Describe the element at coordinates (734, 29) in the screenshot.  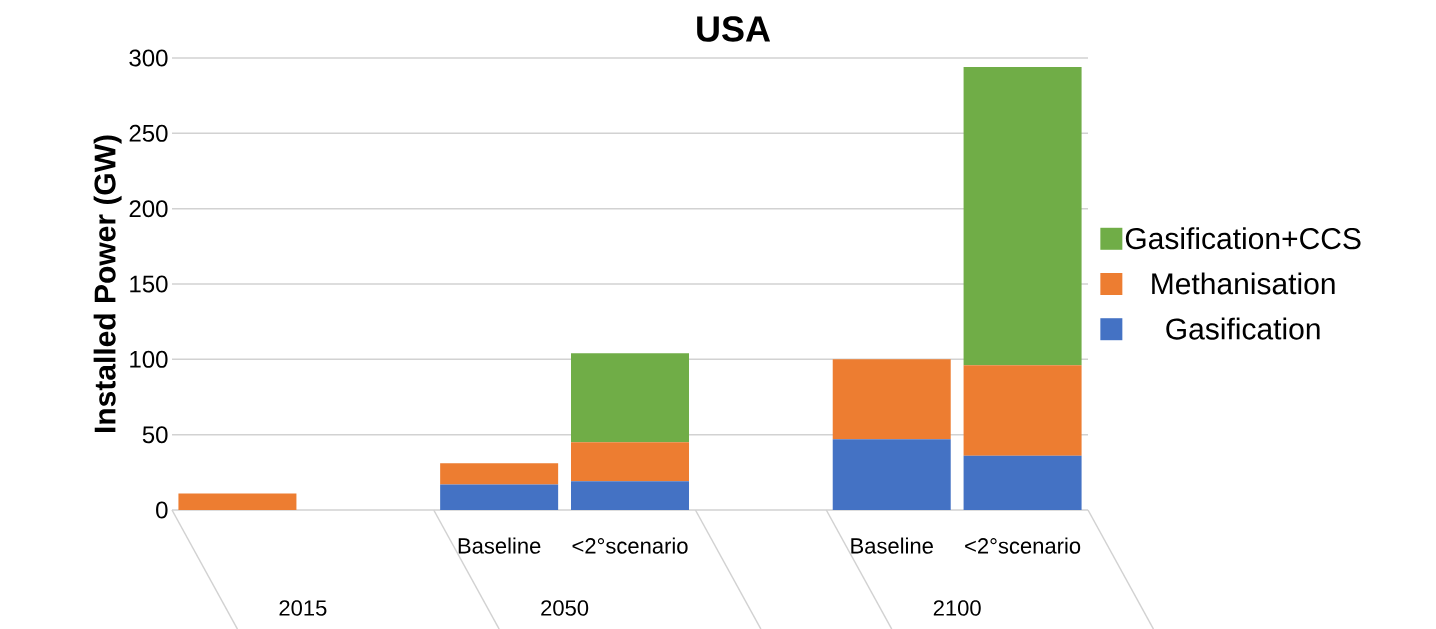
I see `chart-title: USA` at that location.